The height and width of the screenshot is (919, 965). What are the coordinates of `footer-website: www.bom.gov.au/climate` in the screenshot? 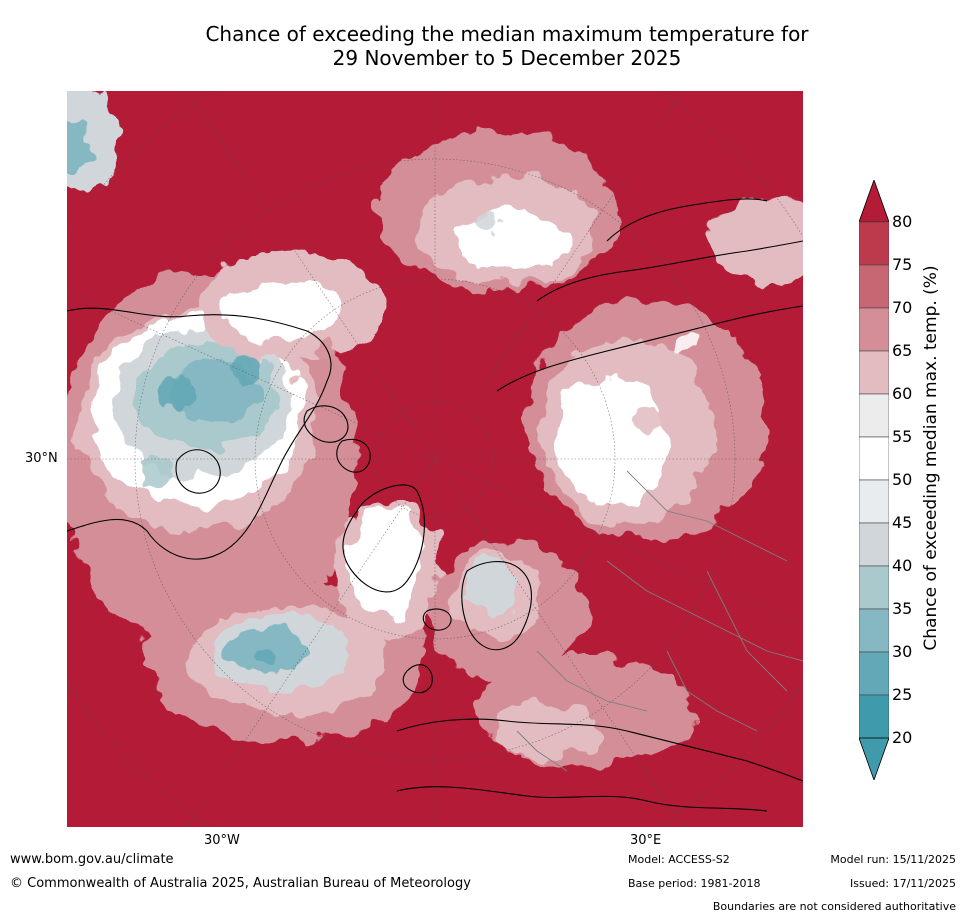 It's located at (92, 859).